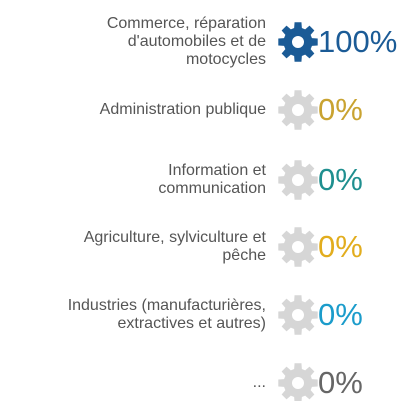  I want to click on category-label: Administration publique, so click(182, 109).